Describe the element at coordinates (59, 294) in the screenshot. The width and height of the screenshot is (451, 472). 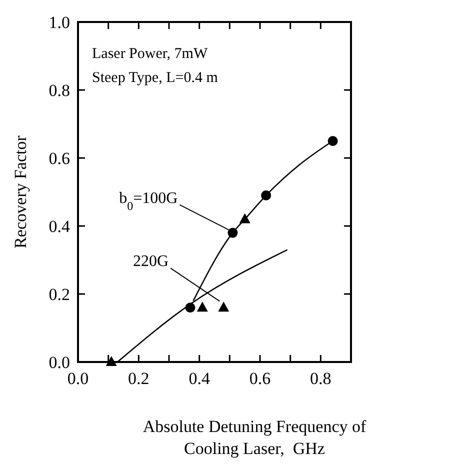
I see `y-tick-label: 0.2` at that location.